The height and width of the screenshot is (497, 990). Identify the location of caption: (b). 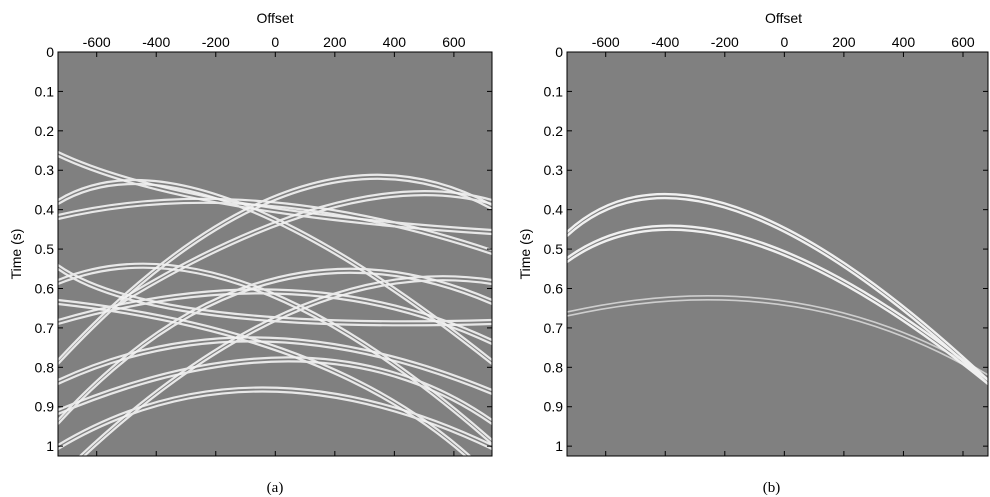
(772, 488).